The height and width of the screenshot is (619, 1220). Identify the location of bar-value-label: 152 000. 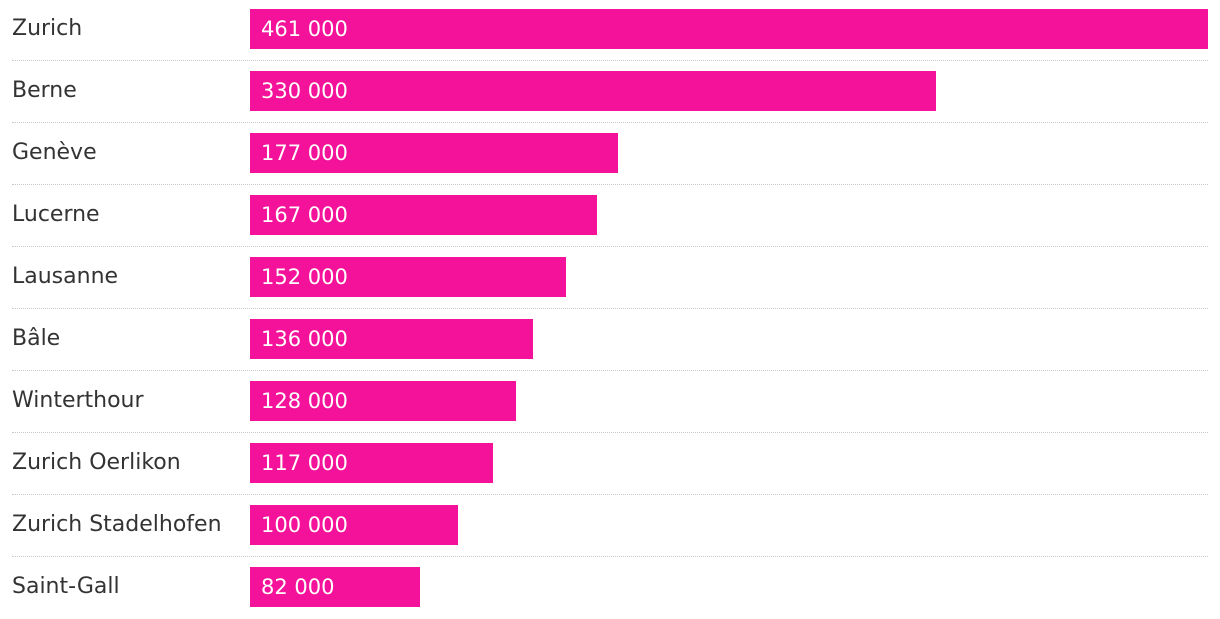
(304, 277).